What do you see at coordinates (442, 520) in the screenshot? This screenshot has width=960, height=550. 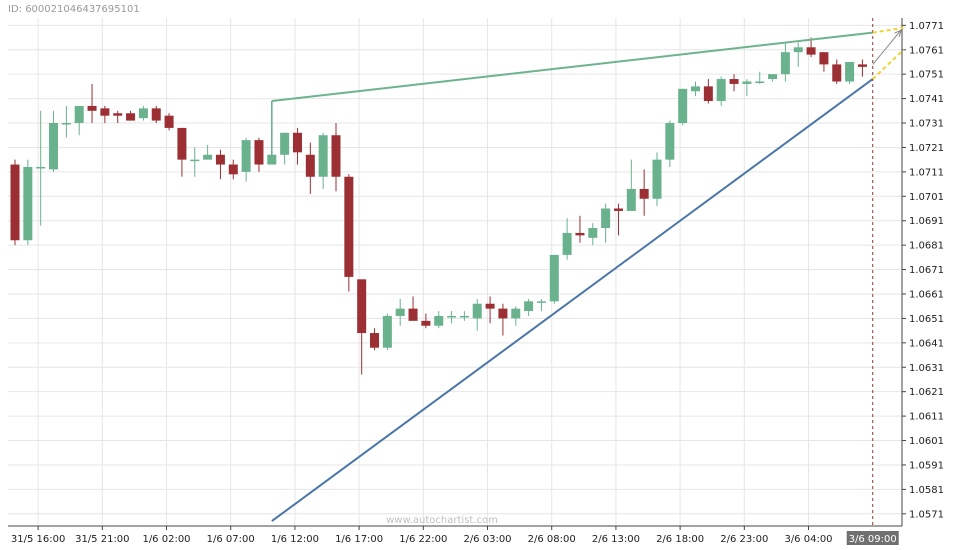 I see `watermark: www.autochartist.com` at bounding box center [442, 520].